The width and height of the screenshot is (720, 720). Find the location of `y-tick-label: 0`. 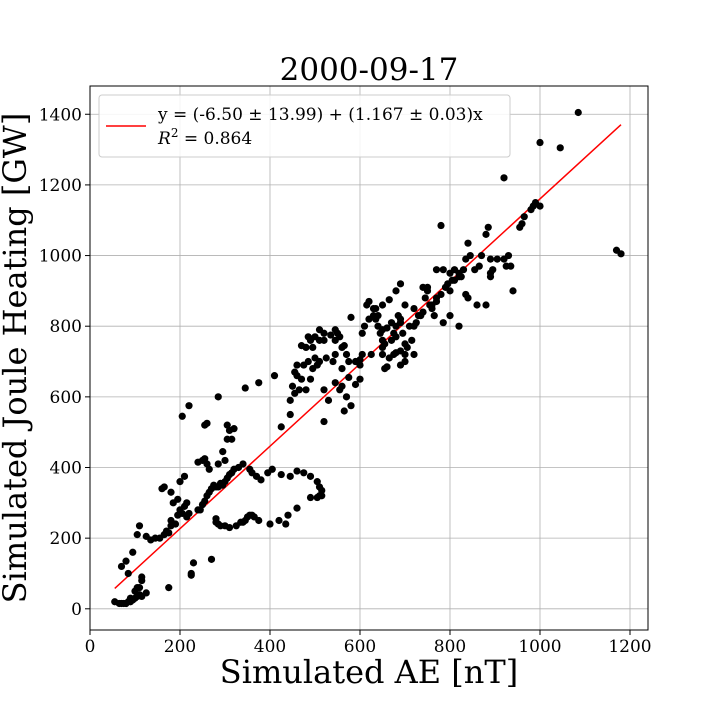

y-tick-label: 0 is located at coordinates (76, 610).